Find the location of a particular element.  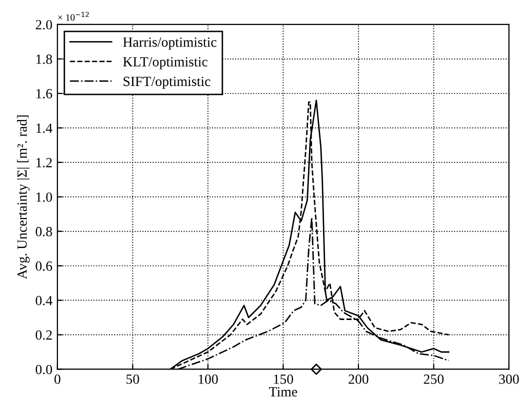

y-tick-label: 0.4 is located at coordinates (44, 301).